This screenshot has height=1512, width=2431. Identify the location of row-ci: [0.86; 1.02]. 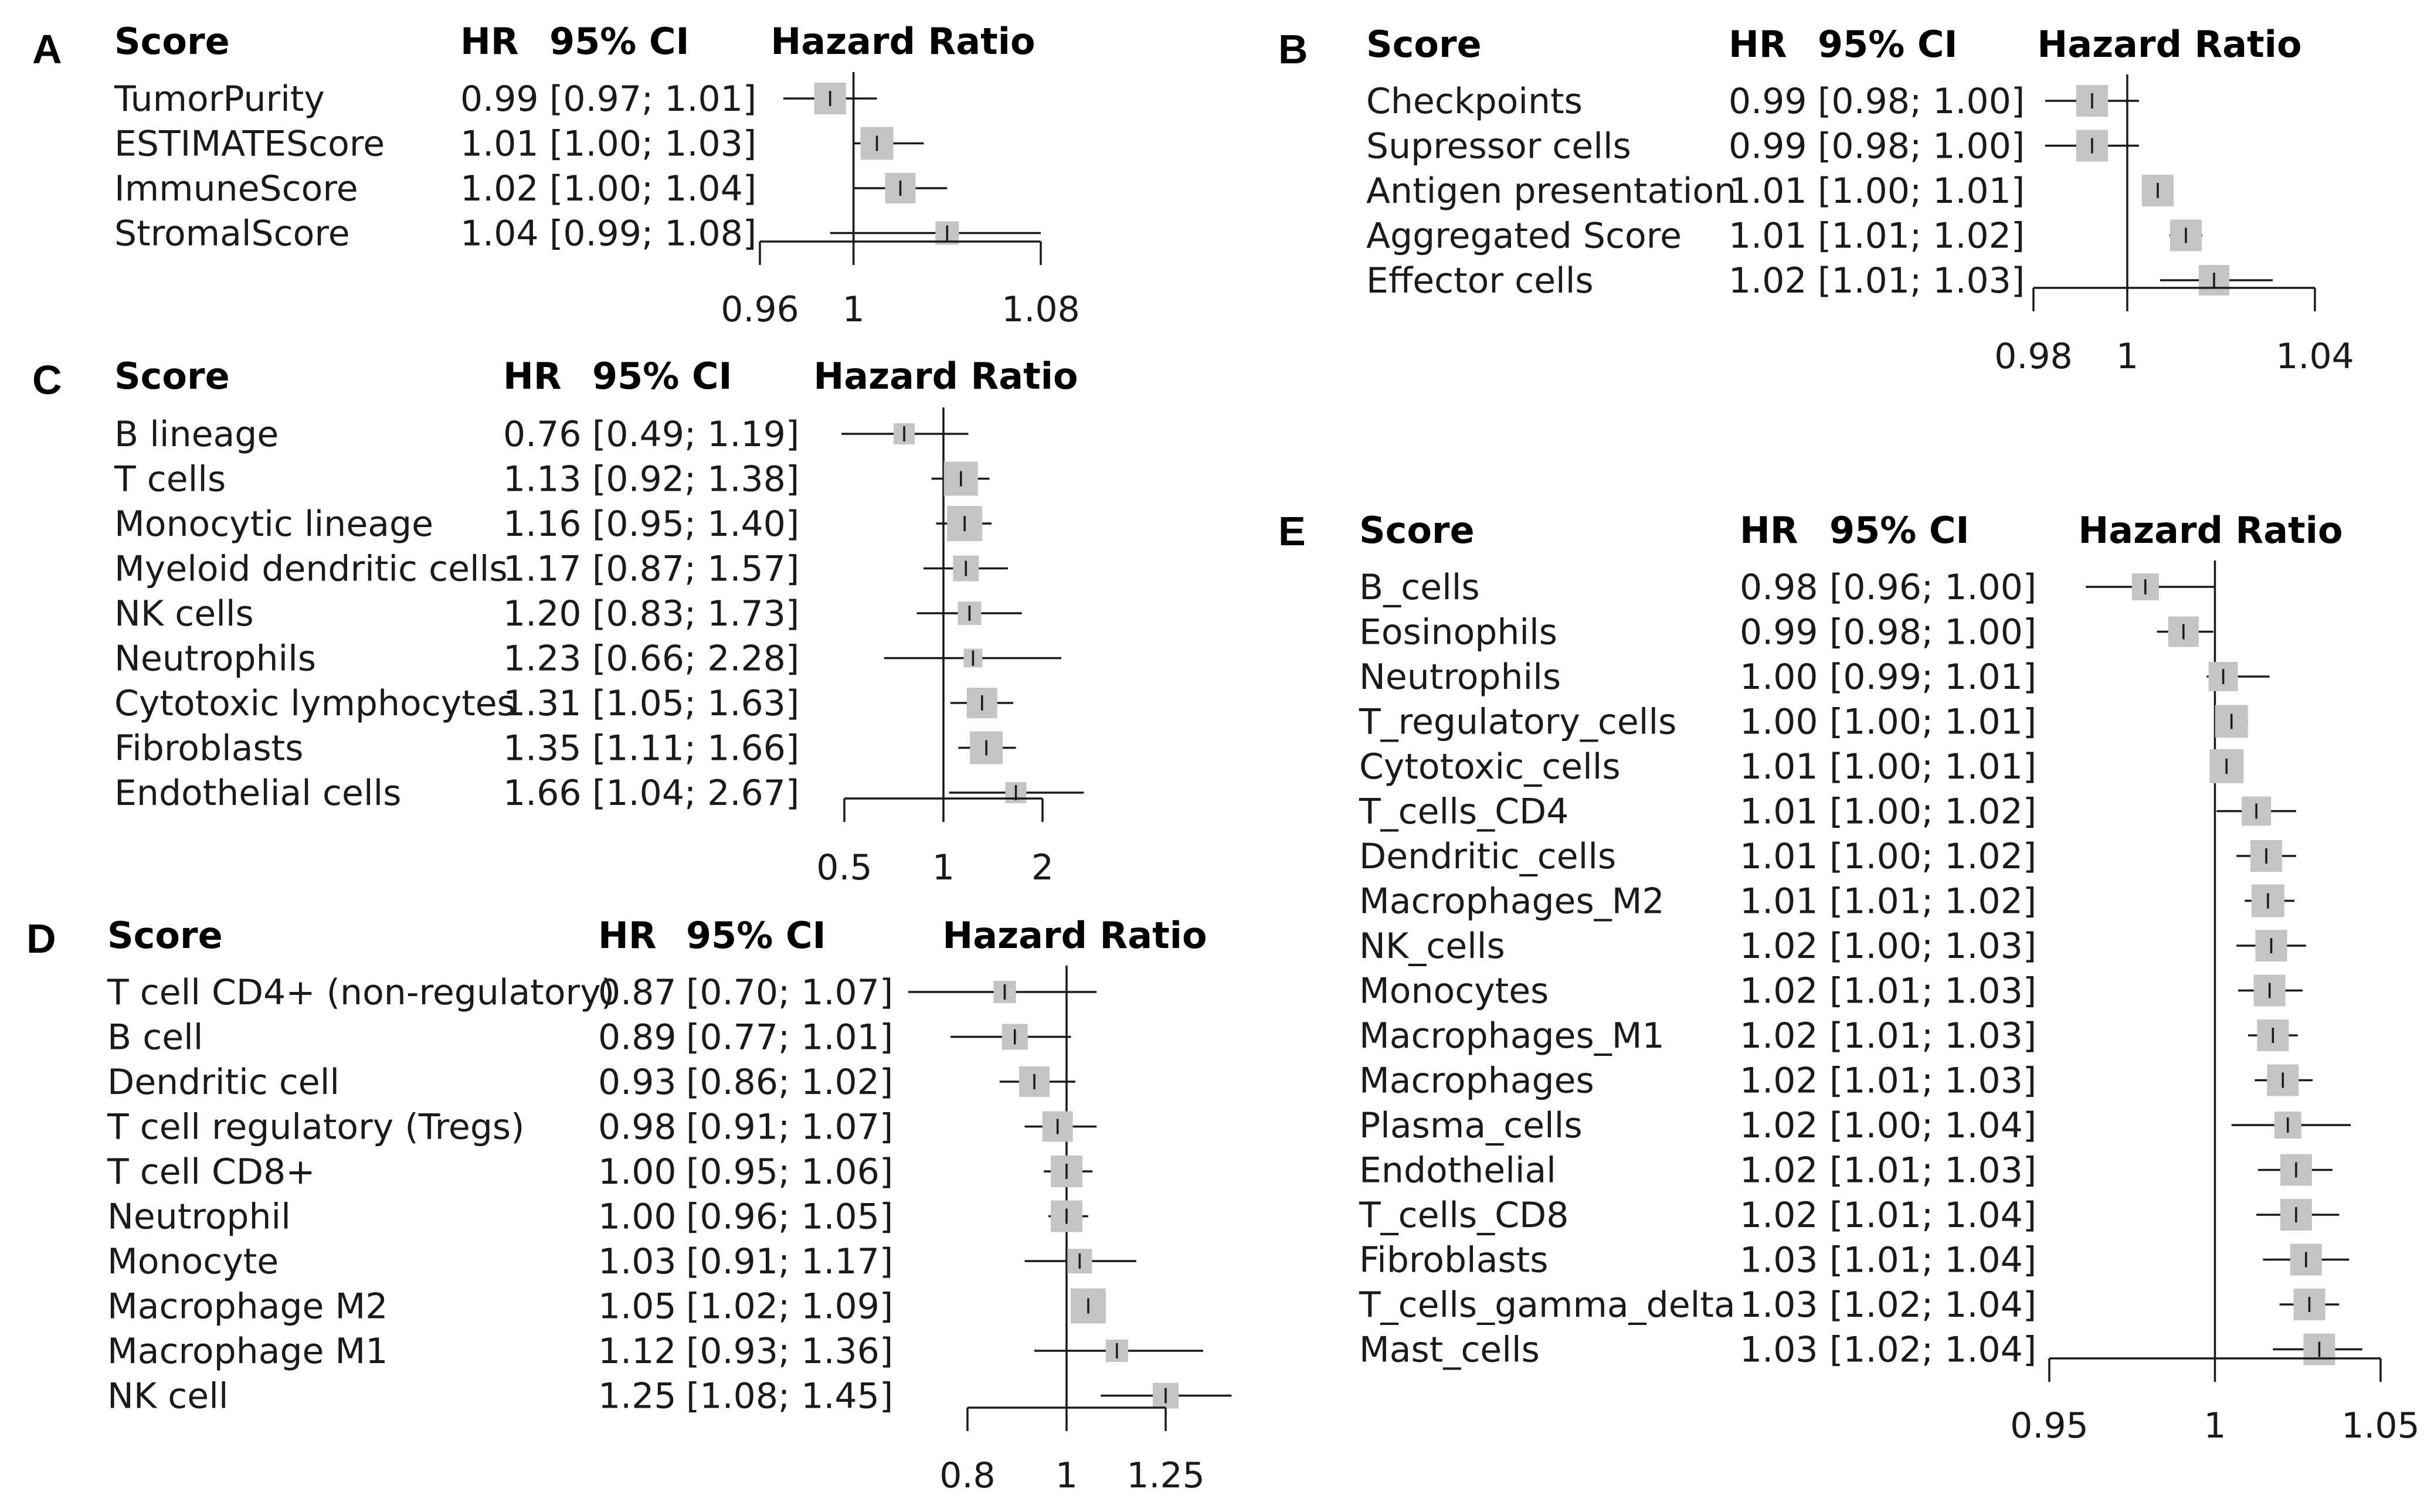
(790, 1082).